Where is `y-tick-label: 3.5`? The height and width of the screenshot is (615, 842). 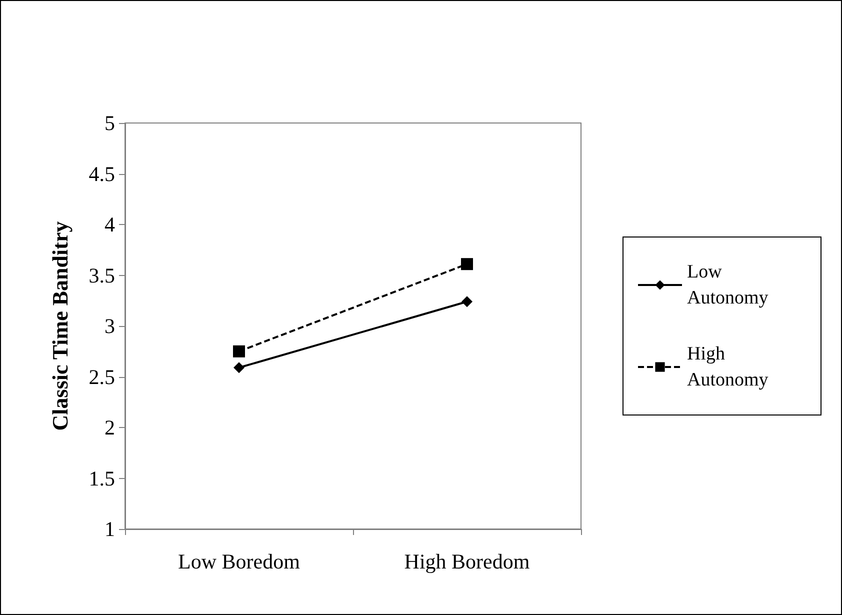
y-tick-label: 3.5 is located at coordinates (101, 275).